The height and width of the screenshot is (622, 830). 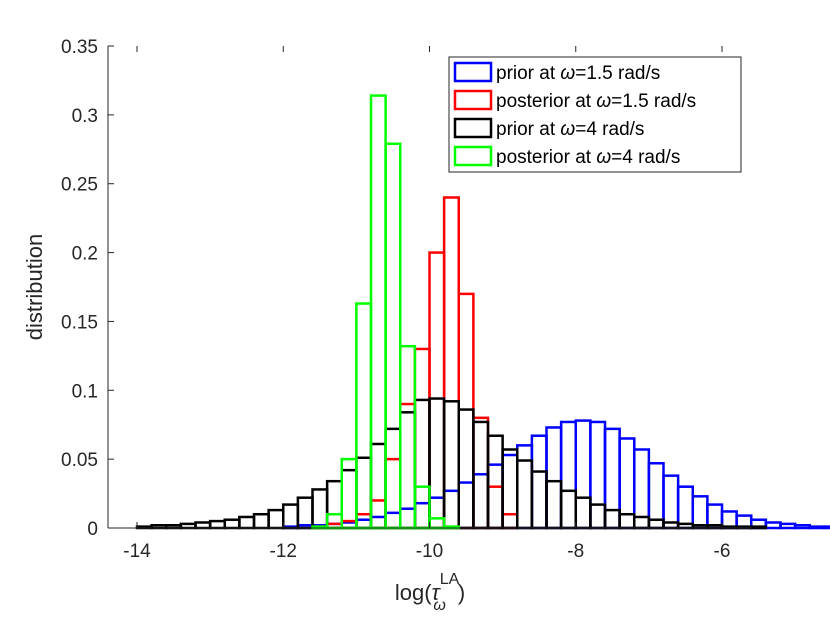 I want to click on legend-entry: posterior at ω=1.5 rad/s, so click(x=574, y=100).